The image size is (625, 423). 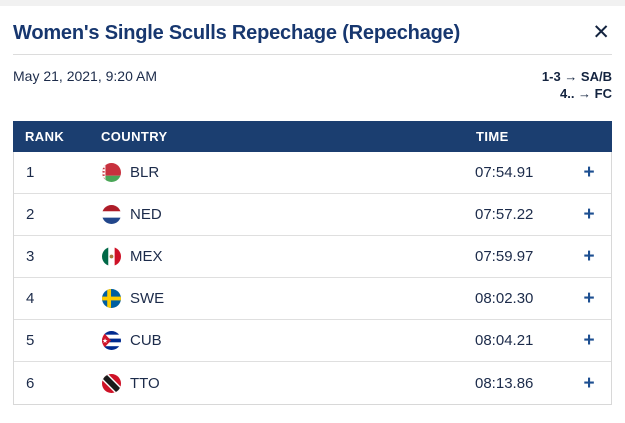 I want to click on rank-cell: 2, so click(x=30, y=214).